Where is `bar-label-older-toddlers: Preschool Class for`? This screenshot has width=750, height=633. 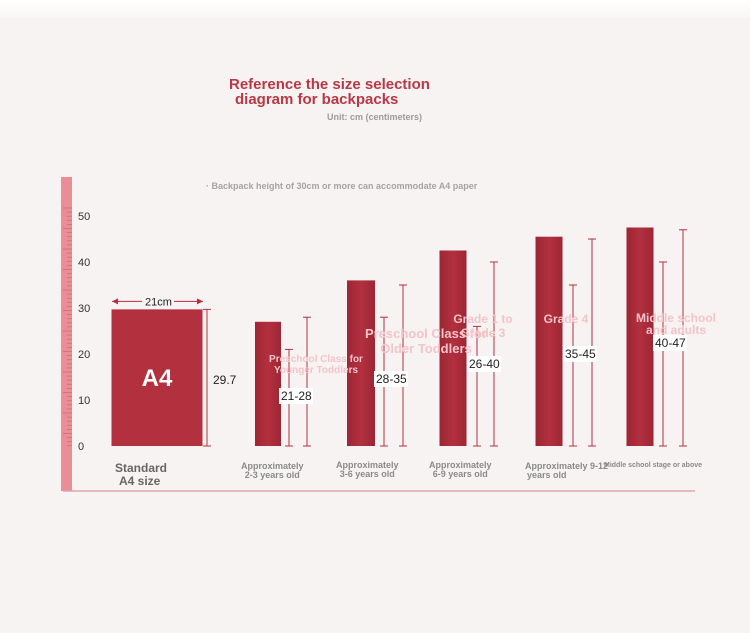
bar-label-older-toddlers: Preschool Class for is located at coordinates (426, 333).